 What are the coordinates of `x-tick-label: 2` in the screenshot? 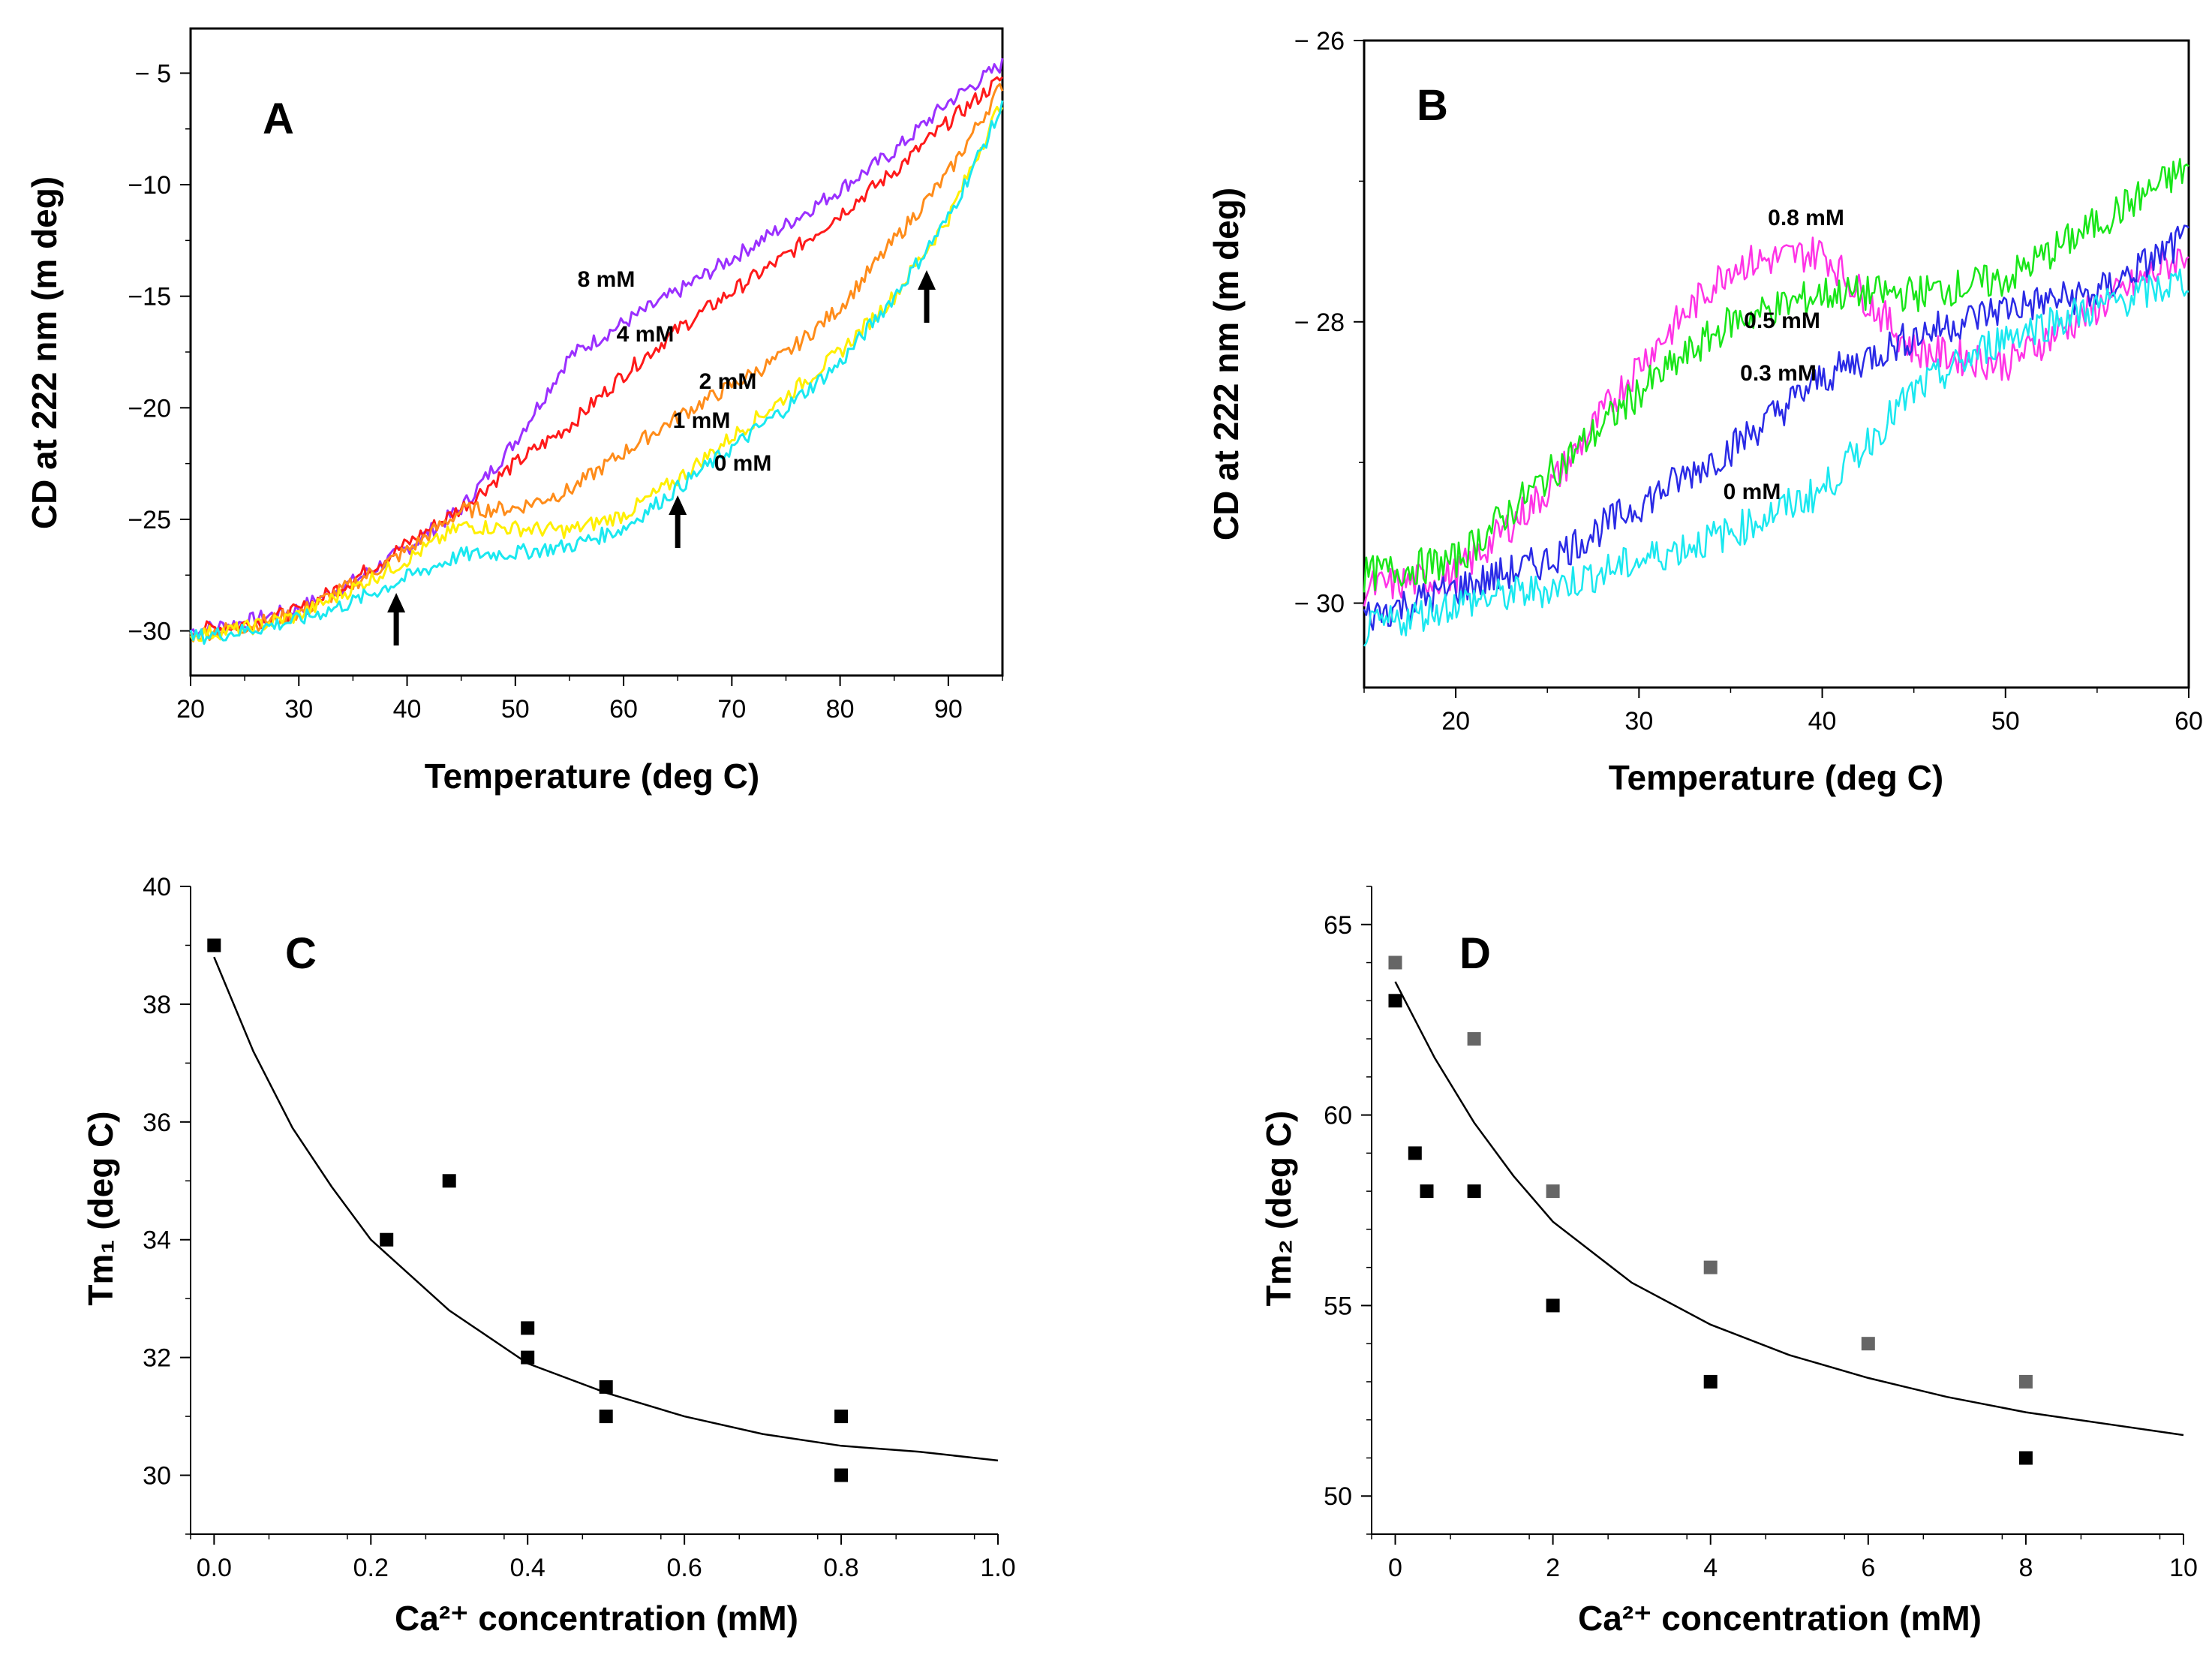 It's located at (1553, 1568).